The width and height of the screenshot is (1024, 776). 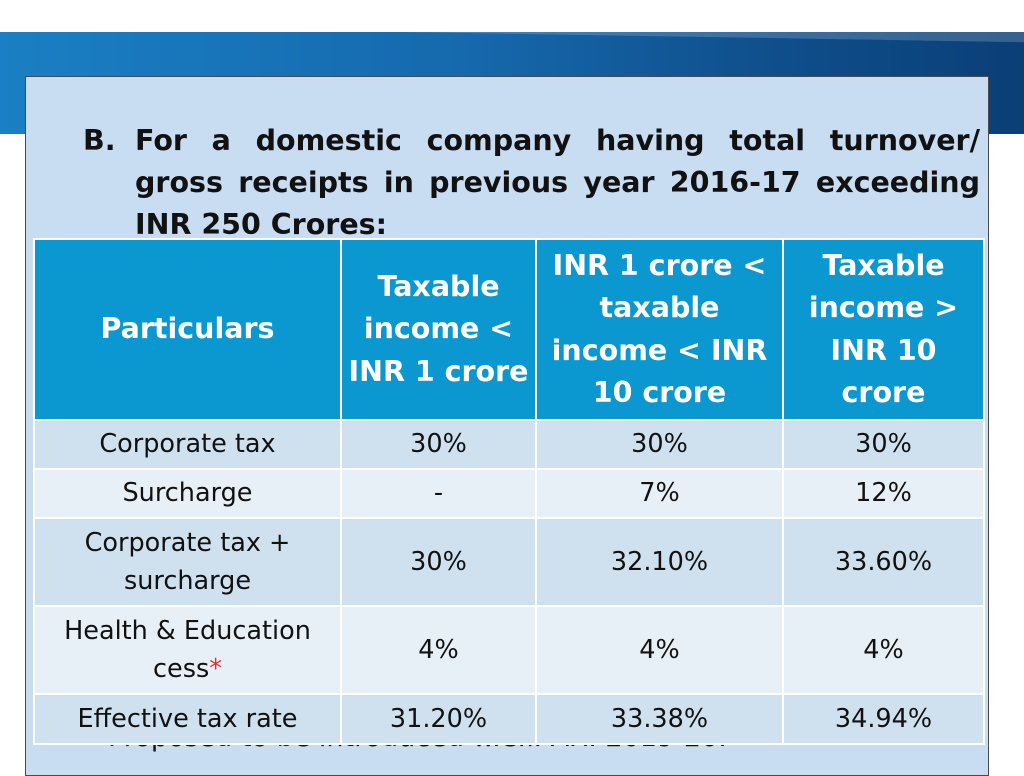 I want to click on table-row: Surcharge - 7% 12%, so click(x=509, y=493).